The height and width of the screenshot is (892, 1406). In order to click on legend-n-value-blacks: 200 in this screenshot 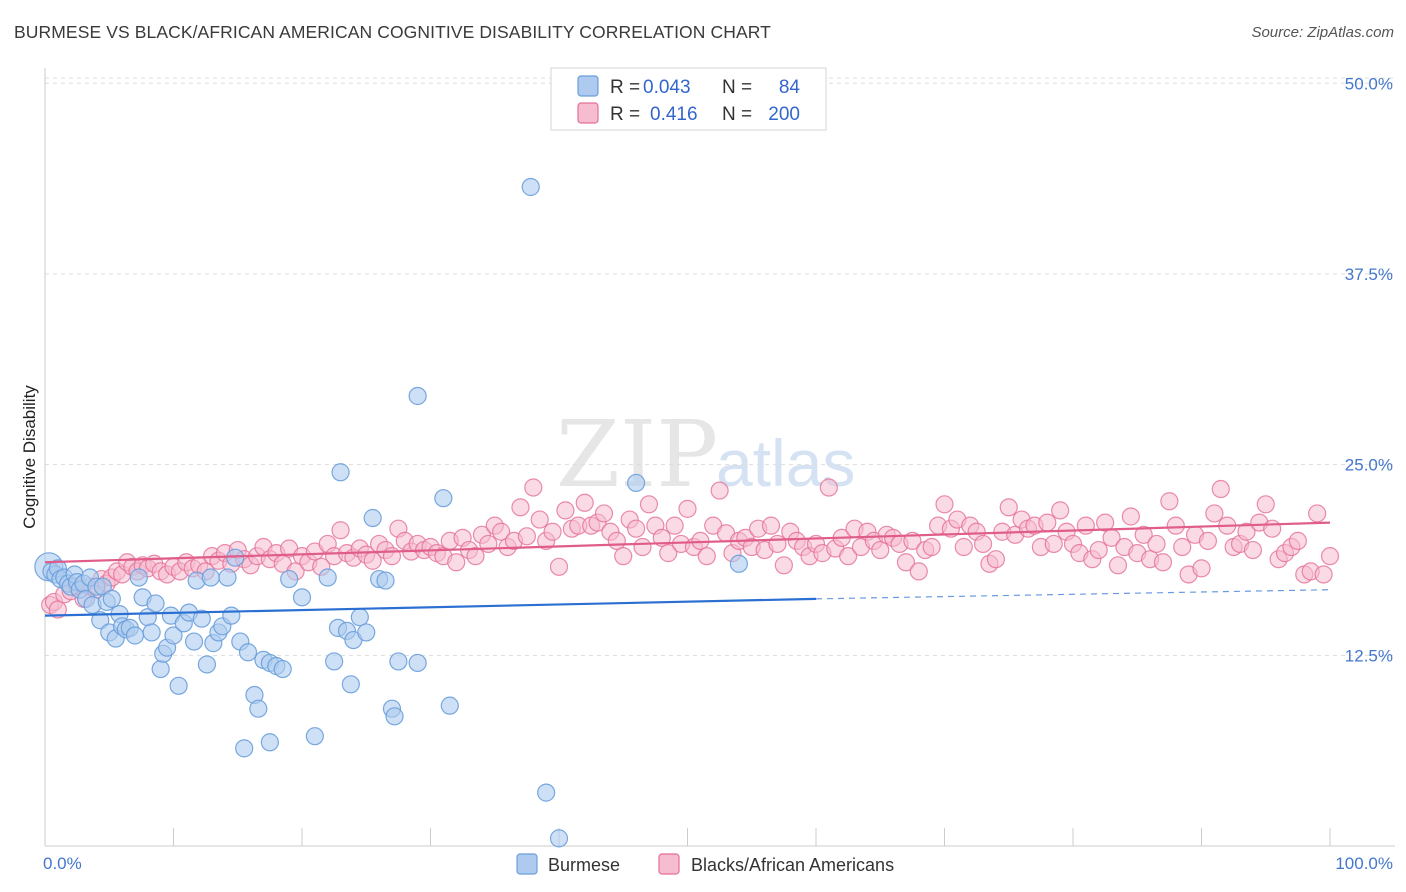, I will do `click(784, 114)`.